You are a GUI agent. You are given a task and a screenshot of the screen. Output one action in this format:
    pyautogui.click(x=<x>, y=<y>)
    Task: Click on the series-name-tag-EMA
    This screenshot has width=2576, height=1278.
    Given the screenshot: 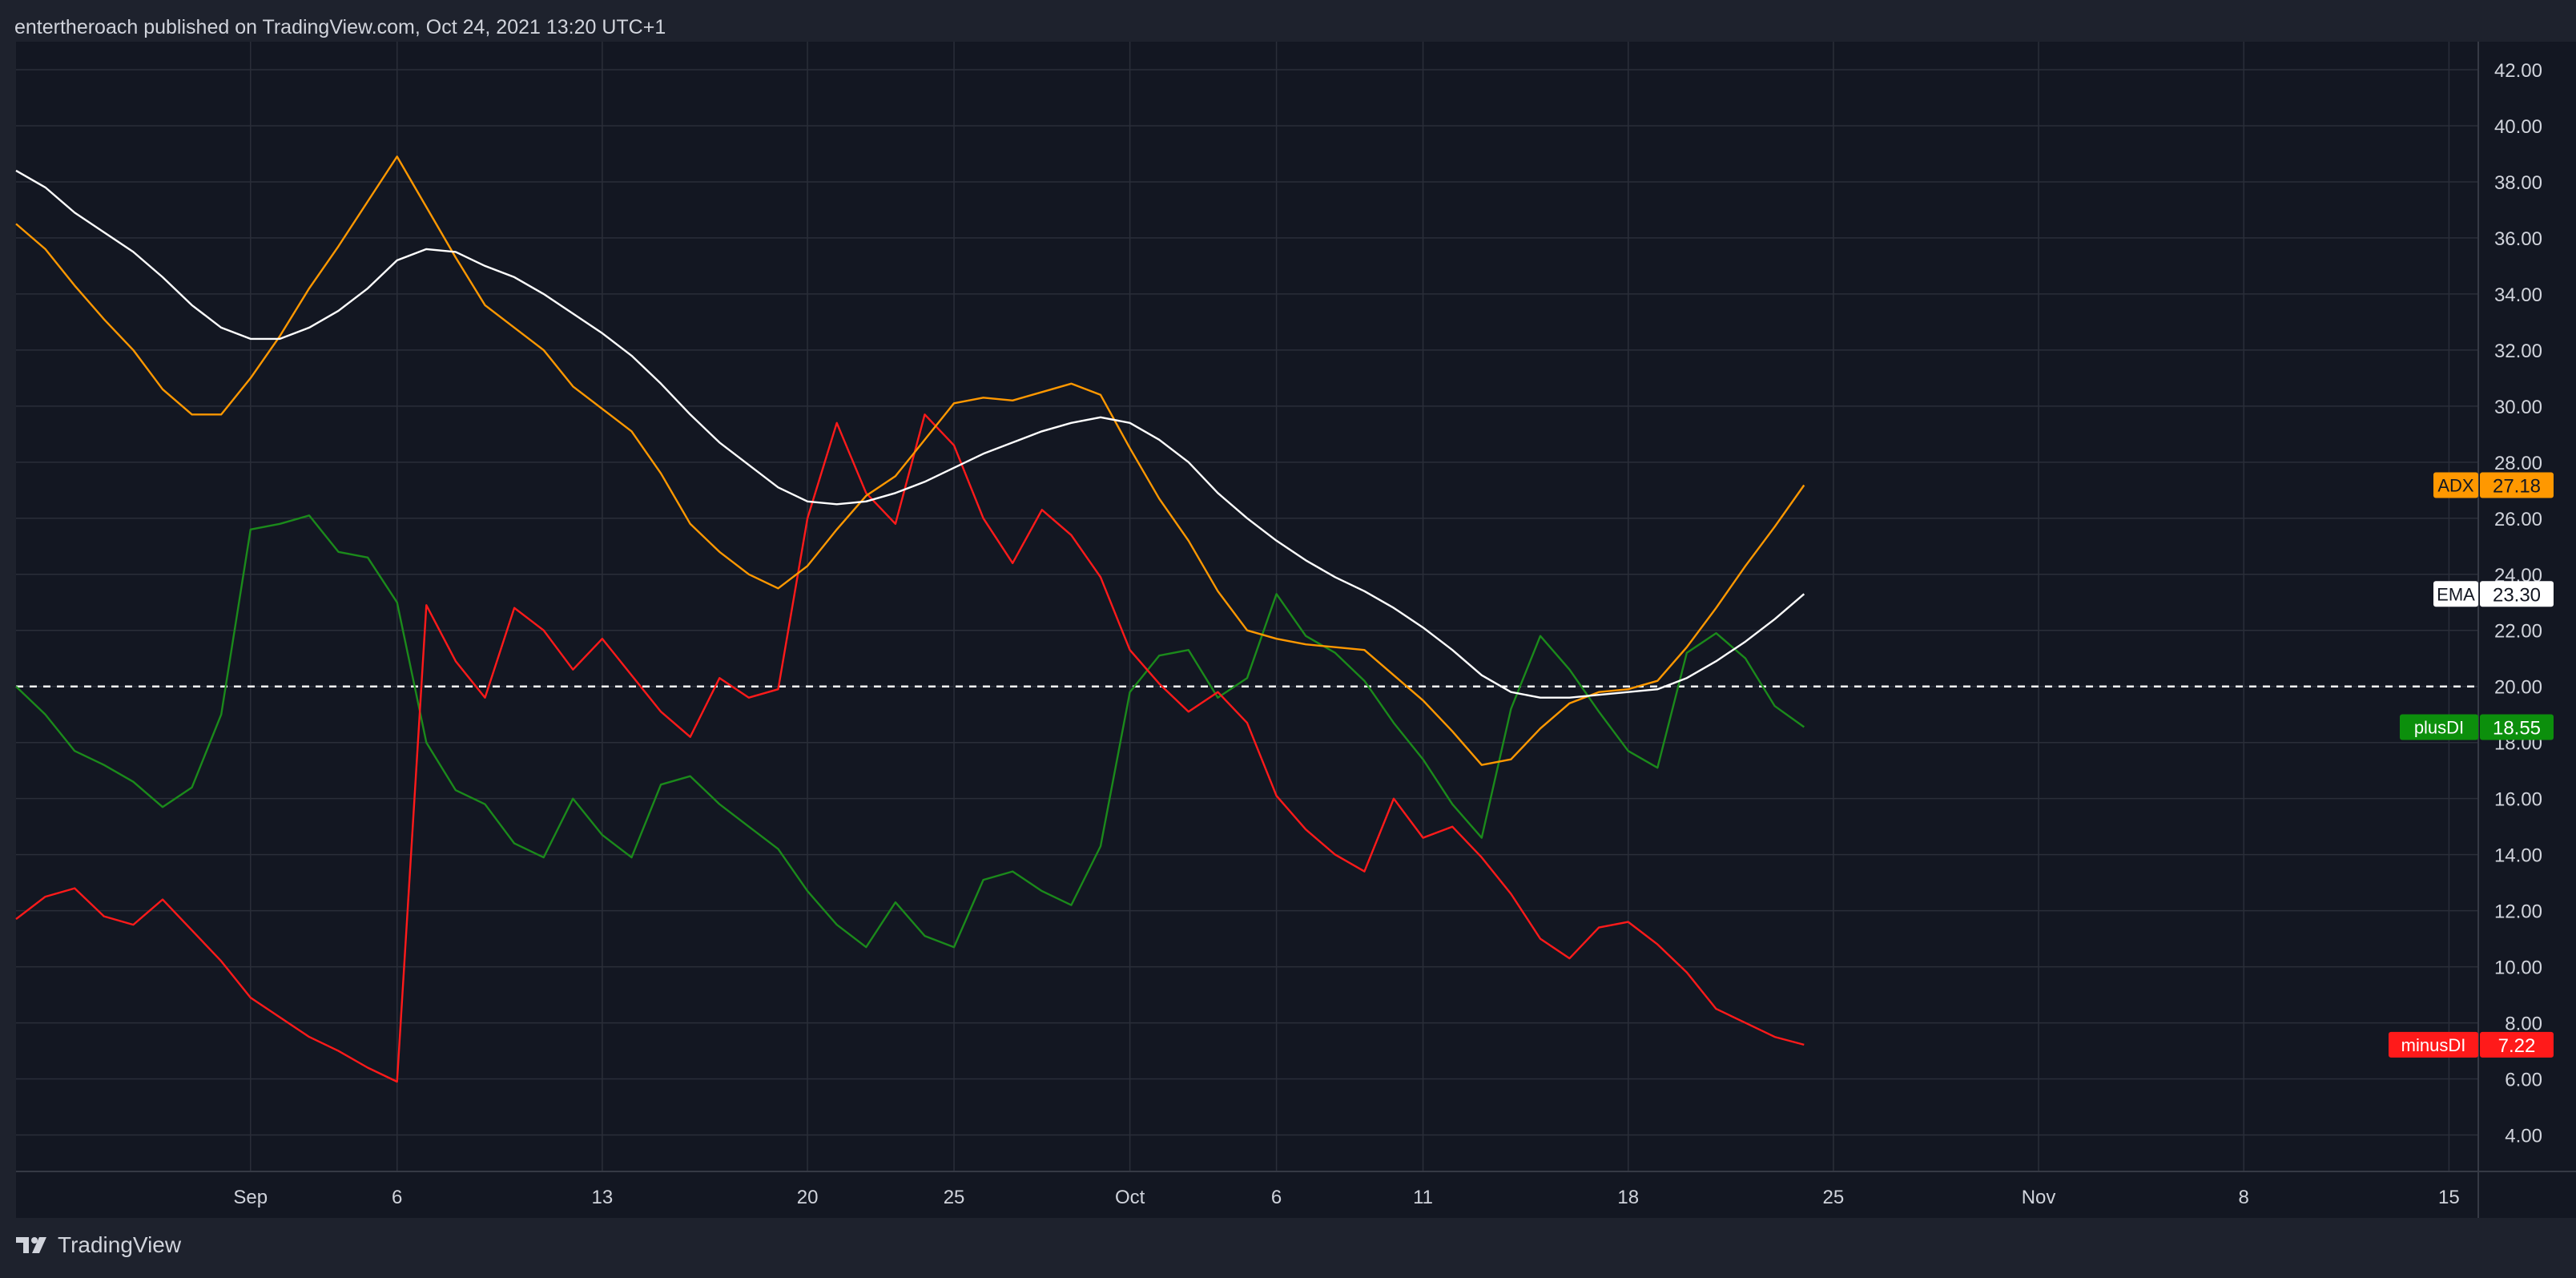 What is the action you would take?
    pyautogui.click(x=2455, y=594)
    